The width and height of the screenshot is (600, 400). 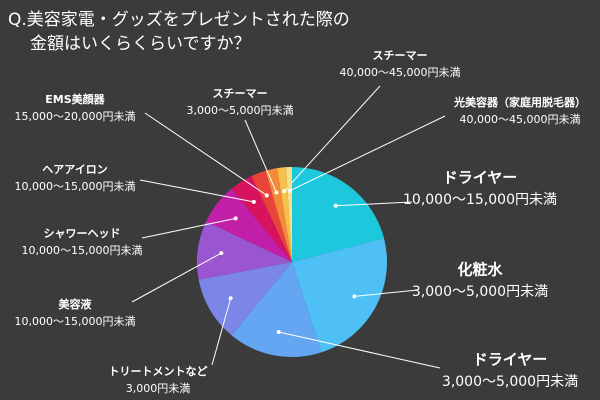 What do you see at coordinates (480, 270) in the screenshot?
I see `slice-label: 化粧水` at bounding box center [480, 270].